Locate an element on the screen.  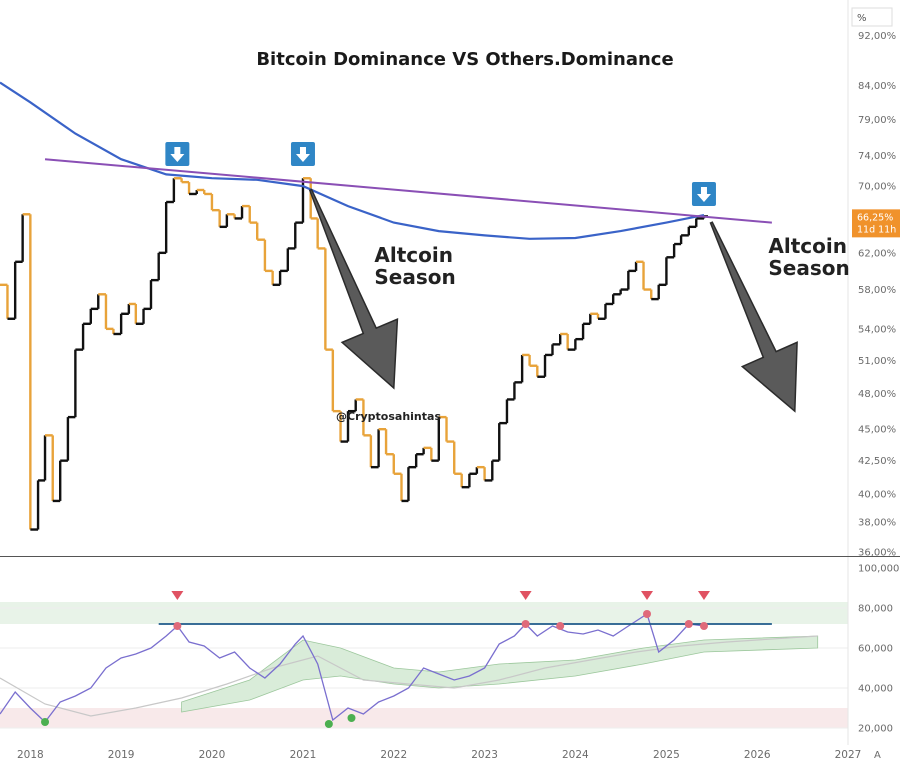
sub-y-tick-label: 40,000 is located at coordinates (875, 689).